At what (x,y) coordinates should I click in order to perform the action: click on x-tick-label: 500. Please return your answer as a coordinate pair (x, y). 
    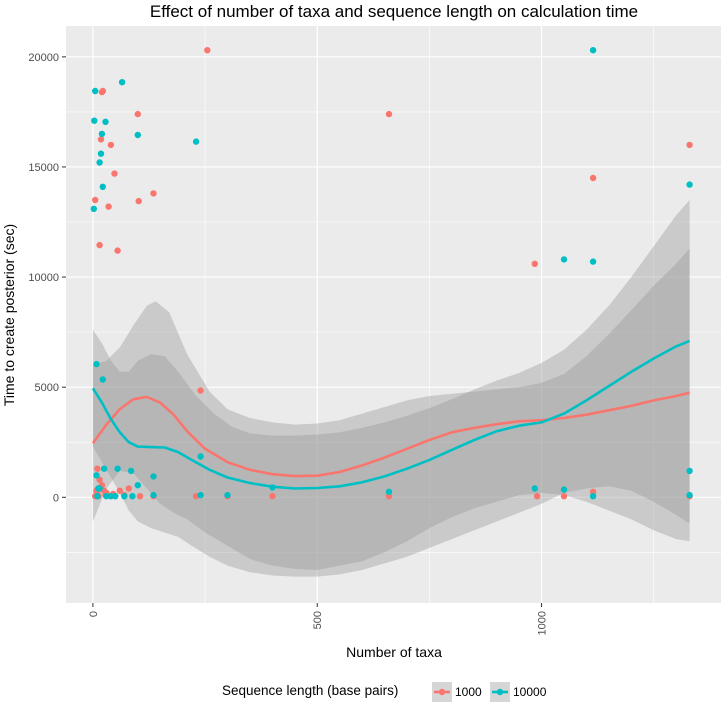
    Looking at the image, I should click on (318, 620).